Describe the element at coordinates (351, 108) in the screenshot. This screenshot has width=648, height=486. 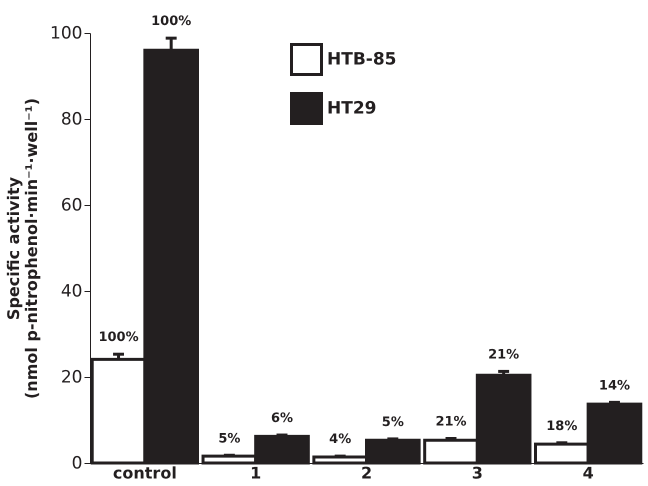
I see `legend-label: HT29` at that location.